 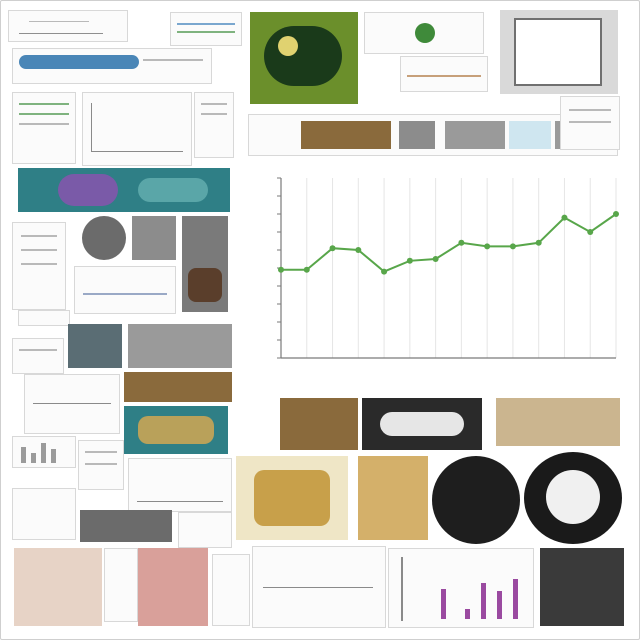 I want to click on tile-sketch-top-left, so click(x=68, y=26).